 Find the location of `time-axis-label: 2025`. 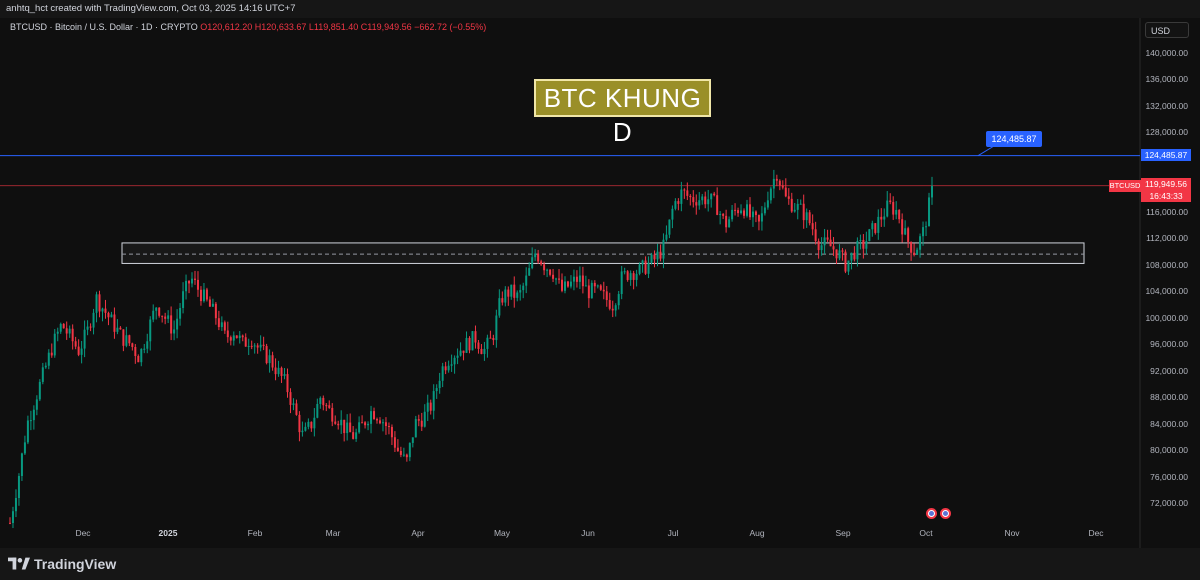

time-axis-label: 2025 is located at coordinates (168, 533).